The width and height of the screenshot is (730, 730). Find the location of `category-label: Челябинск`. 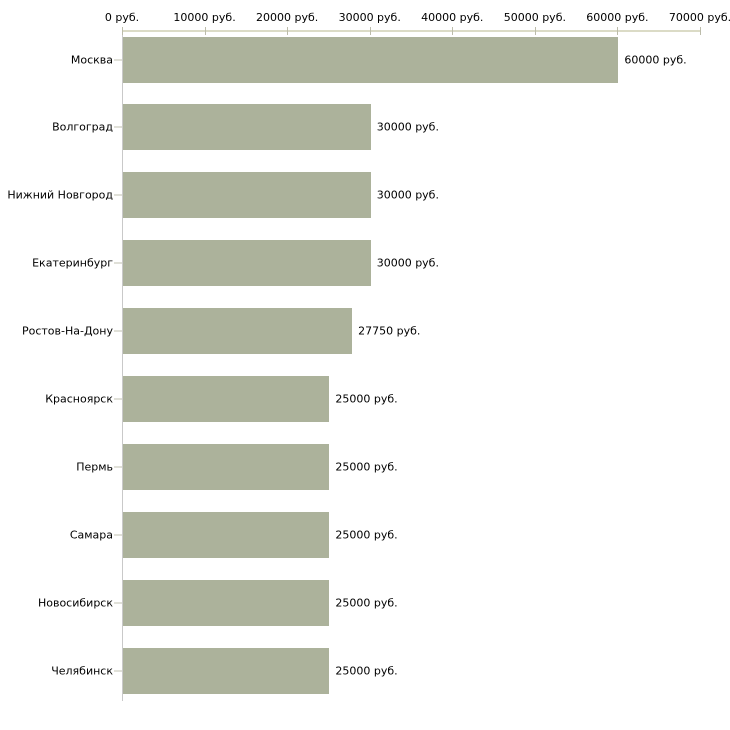

category-label: Челябинск is located at coordinates (82, 671).